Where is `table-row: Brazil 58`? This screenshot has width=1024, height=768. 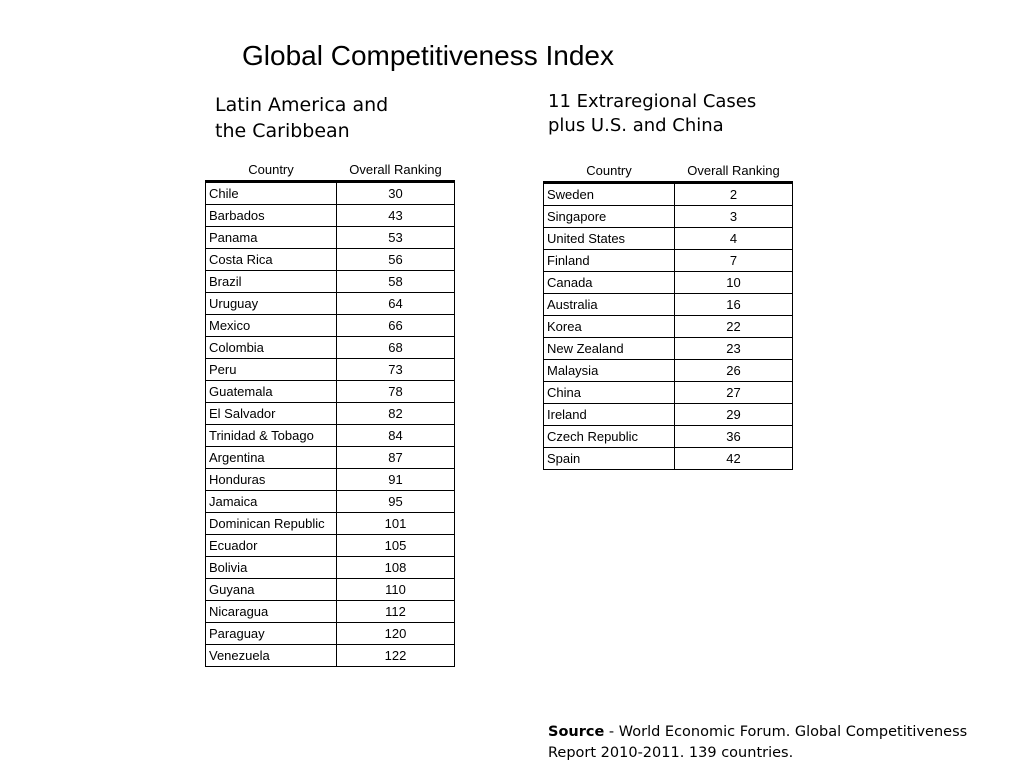
table-row: Brazil 58 is located at coordinates (330, 281).